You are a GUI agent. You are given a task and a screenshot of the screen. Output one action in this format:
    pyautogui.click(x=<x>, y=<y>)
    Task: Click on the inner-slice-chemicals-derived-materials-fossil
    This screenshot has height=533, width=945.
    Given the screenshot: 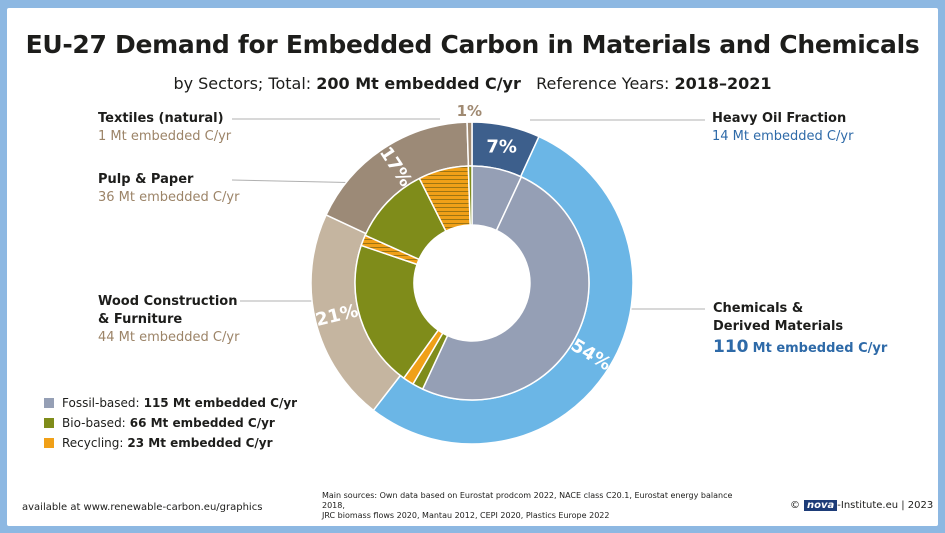 What is the action you would take?
    pyautogui.click(x=505, y=288)
    